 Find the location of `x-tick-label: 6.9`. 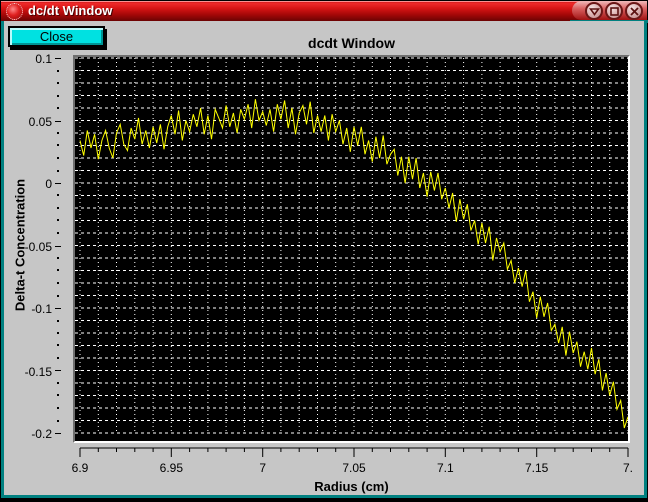

x-tick-label: 6.9 is located at coordinates (80, 468).